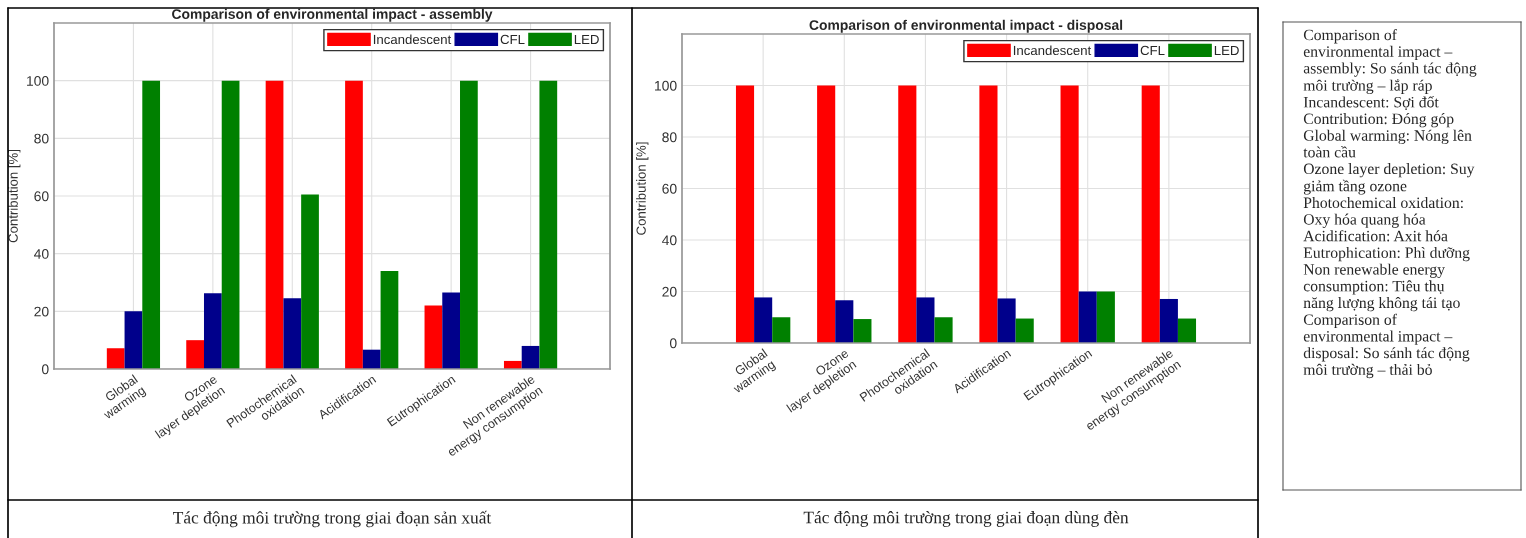  What do you see at coordinates (1371, 102) in the screenshot?
I see `text: Incandescent: Sợi đốt` at bounding box center [1371, 102].